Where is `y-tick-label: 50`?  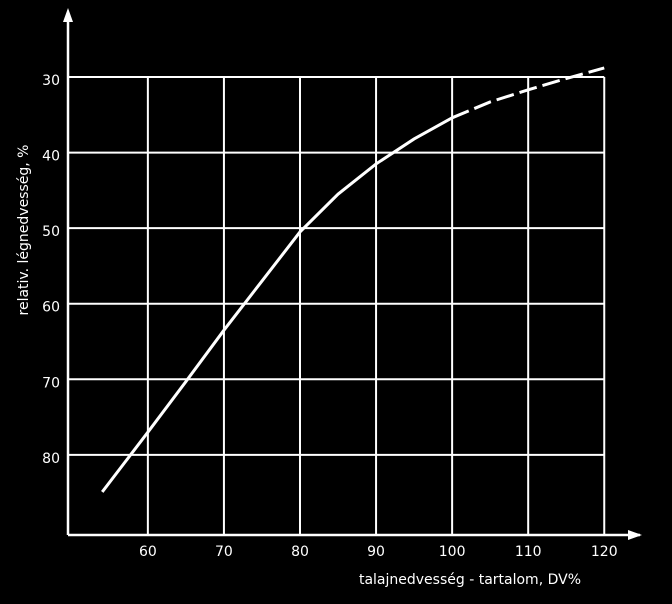
y-tick-label: 50 is located at coordinates (51, 232).